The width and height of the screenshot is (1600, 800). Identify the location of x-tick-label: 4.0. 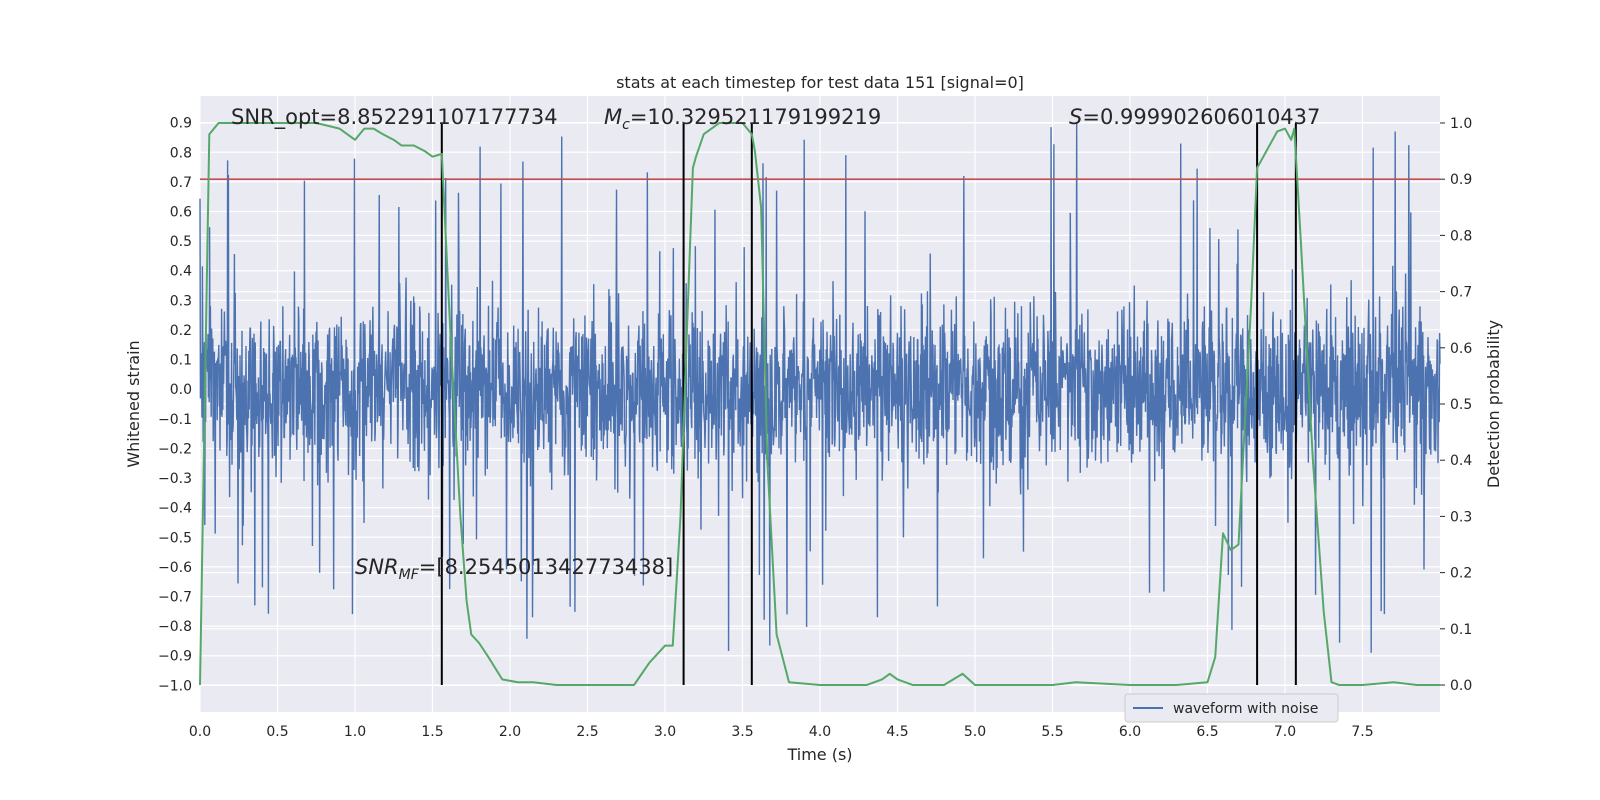
(820, 732).